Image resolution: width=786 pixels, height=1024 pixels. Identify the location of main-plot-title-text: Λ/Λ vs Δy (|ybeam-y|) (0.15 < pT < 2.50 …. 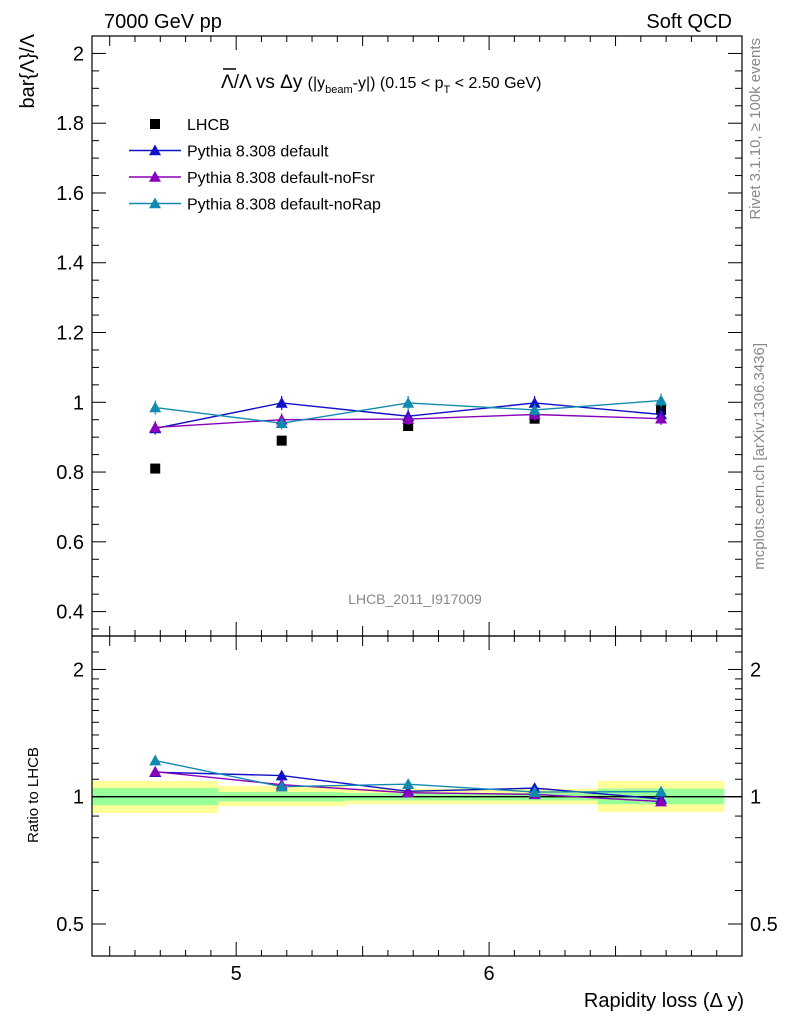
(381, 84).